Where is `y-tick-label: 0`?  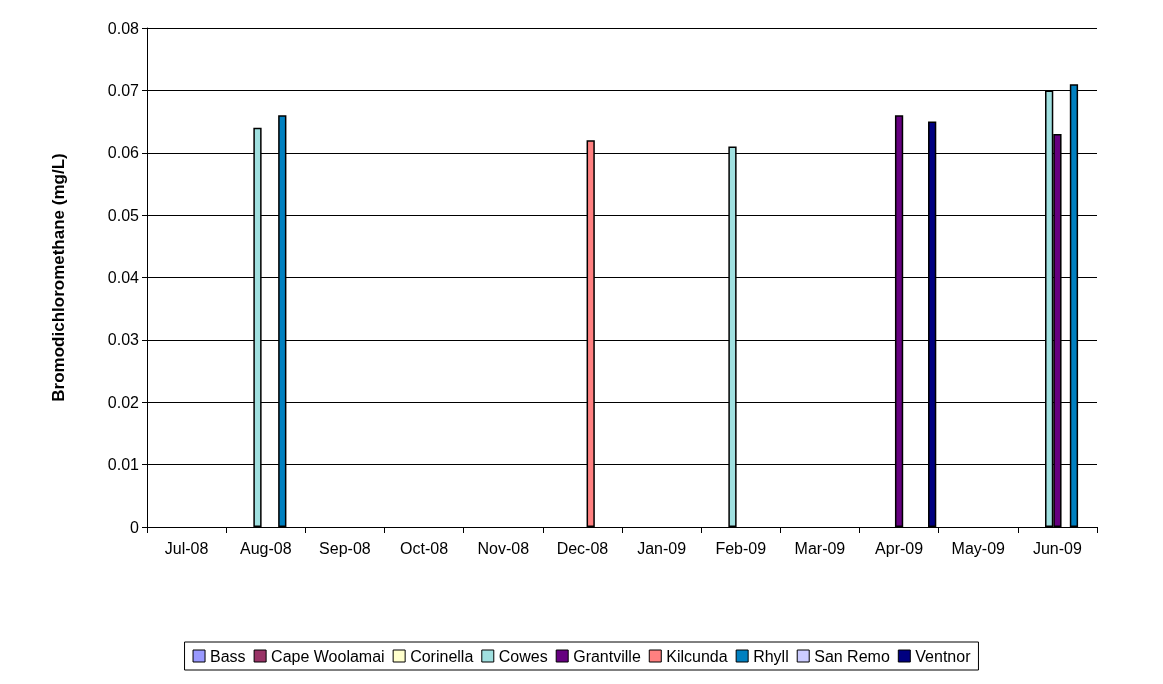
y-tick-label: 0 is located at coordinates (135, 527).